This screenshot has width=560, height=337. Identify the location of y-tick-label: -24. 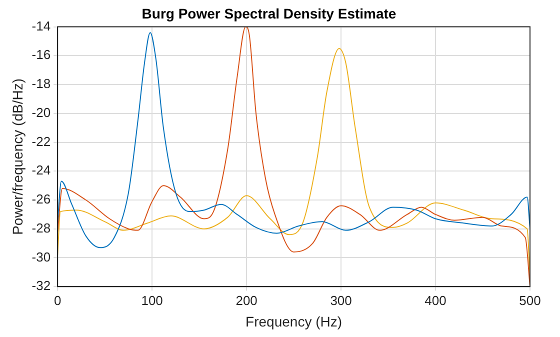
(41, 170).